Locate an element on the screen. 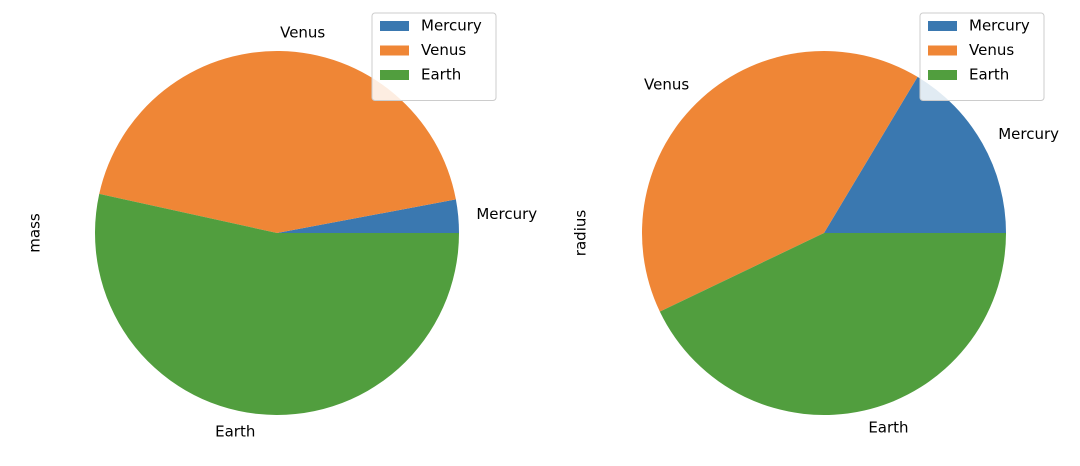 Image resolution: width=1080 pixels, height=466 pixels. y-axis-label: mass is located at coordinates (35, 233).